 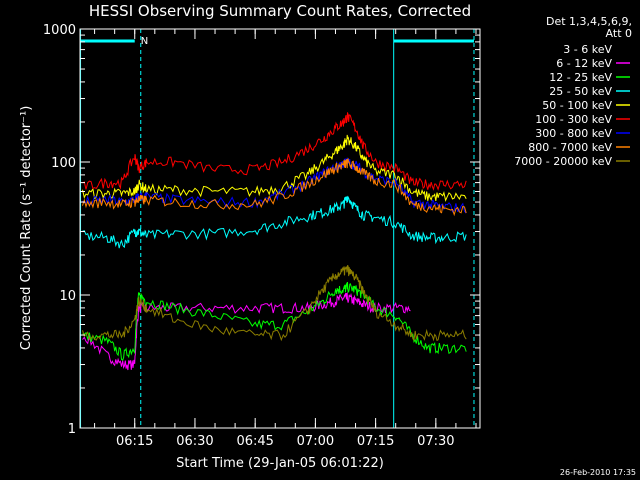 I want to click on x-tick-label: 07:00, so click(x=315, y=441).